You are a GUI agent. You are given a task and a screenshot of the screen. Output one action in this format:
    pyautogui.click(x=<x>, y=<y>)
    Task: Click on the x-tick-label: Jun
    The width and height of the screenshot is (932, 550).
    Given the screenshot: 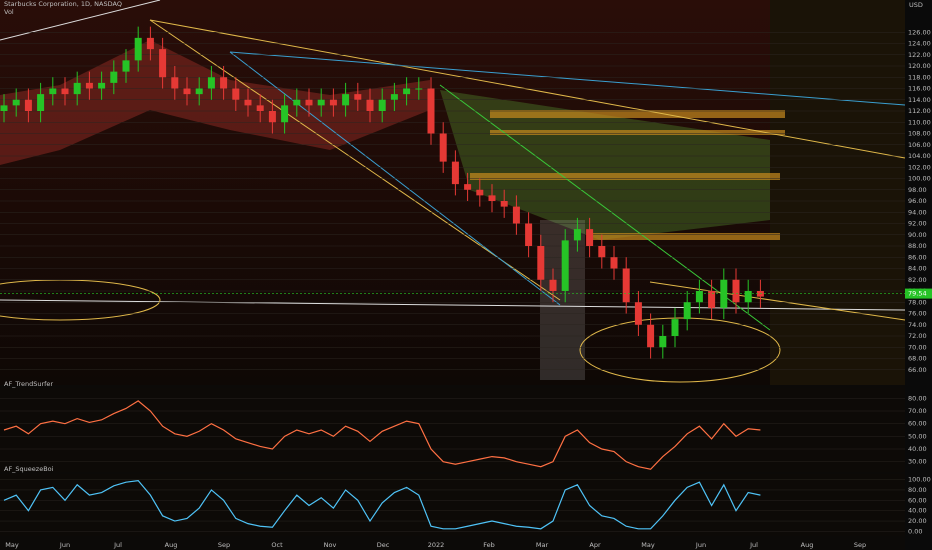 What is the action you would take?
    pyautogui.click(x=700, y=545)
    